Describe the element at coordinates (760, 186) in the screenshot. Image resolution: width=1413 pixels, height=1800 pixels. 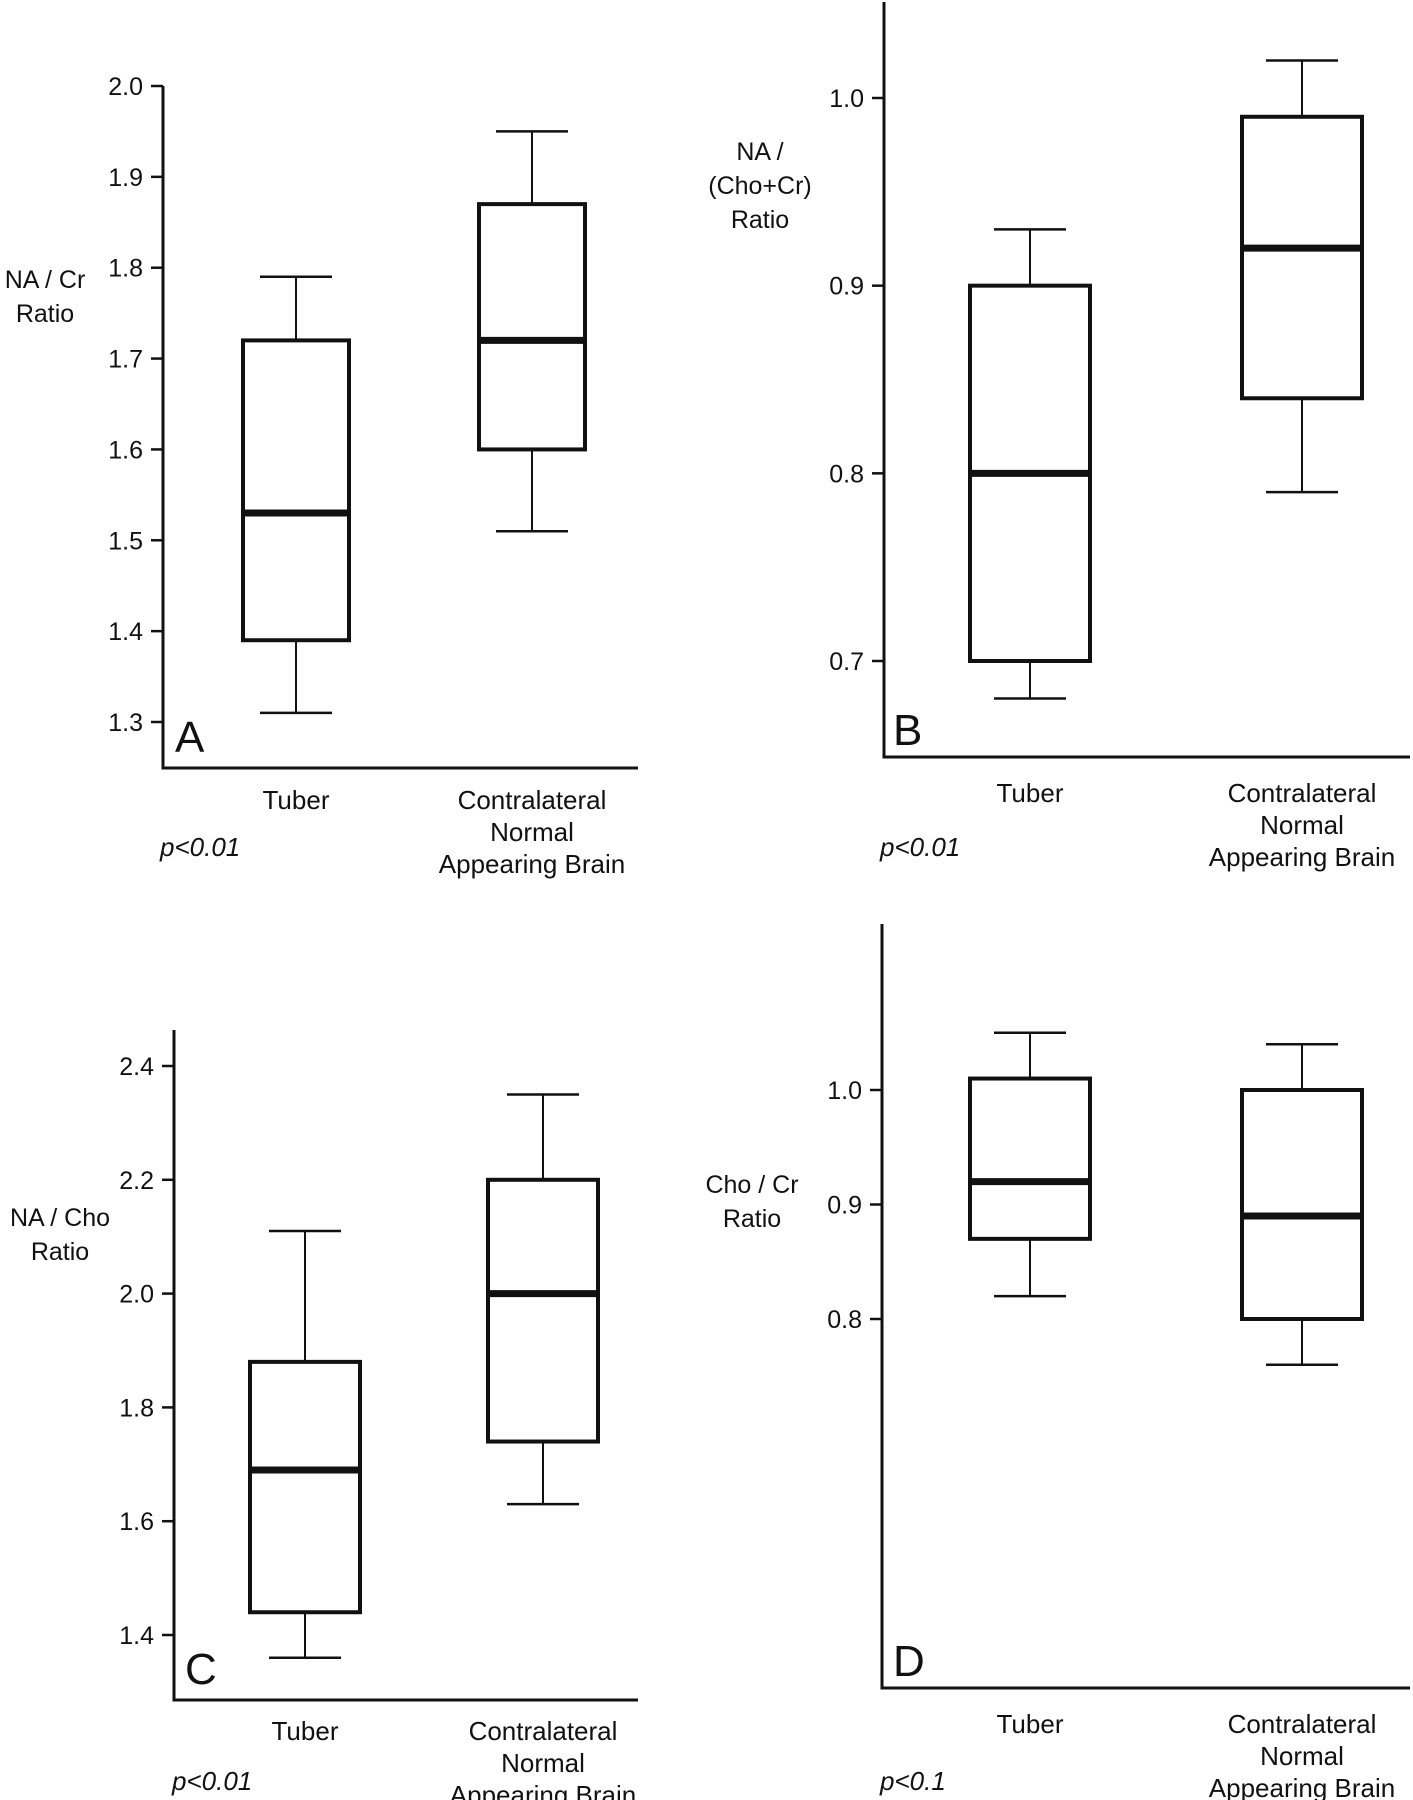
I see `y-axis-label: (Cho+Cr)` at that location.